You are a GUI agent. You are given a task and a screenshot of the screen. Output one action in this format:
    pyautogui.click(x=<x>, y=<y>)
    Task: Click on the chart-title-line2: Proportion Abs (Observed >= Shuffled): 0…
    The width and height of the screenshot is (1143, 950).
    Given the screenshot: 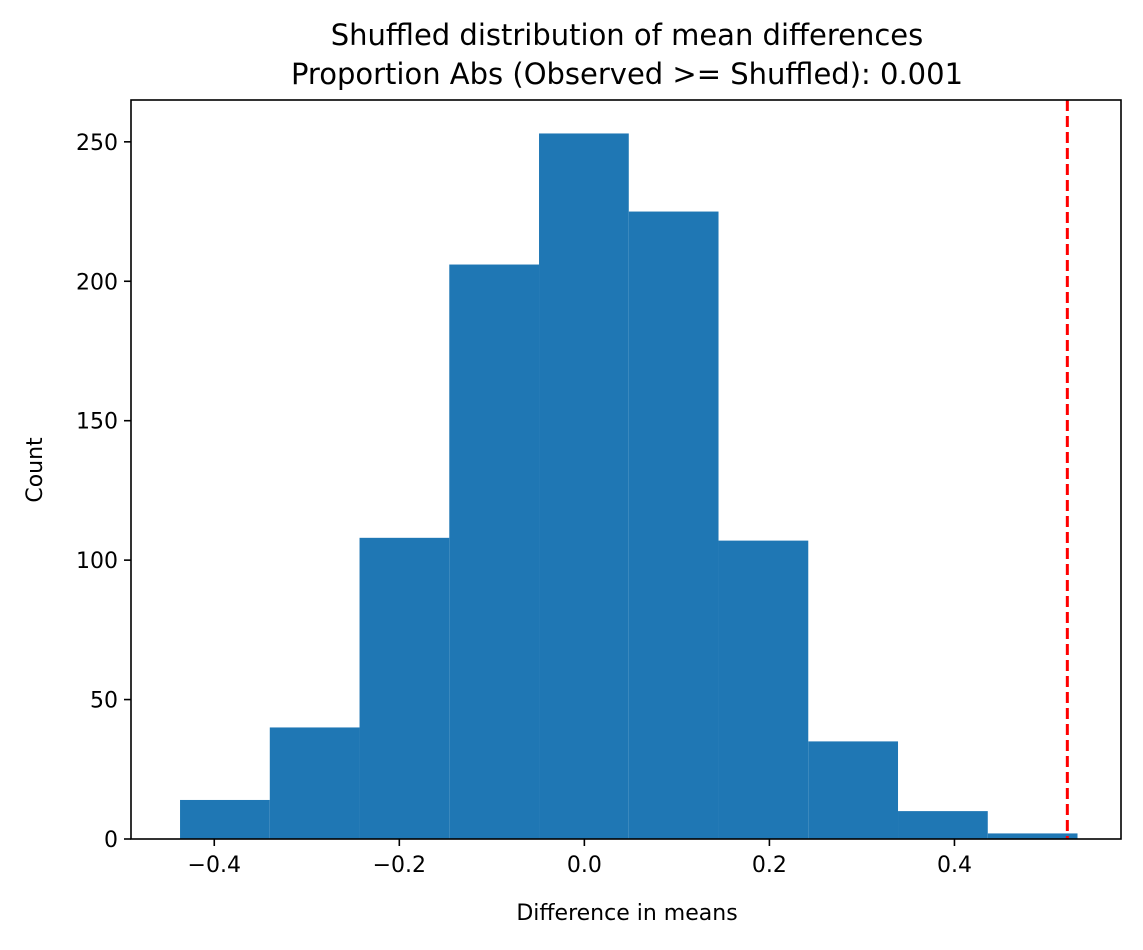 What is the action you would take?
    pyautogui.click(x=627, y=74)
    